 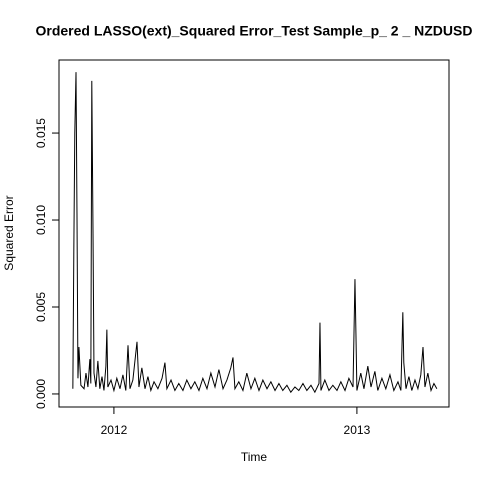 What do you see at coordinates (41, 394) in the screenshot?
I see `y-tick-label: 0.000` at bounding box center [41, 394].